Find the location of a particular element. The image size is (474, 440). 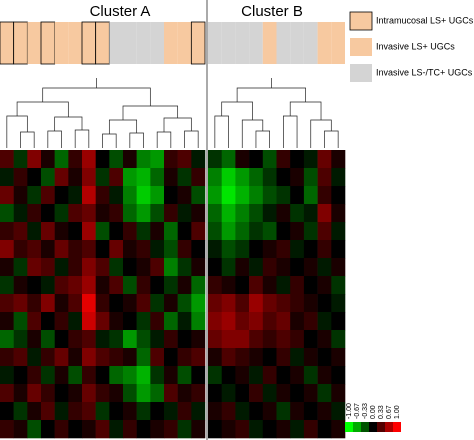

color-key-label: 1.00 is located at coordinates (397, 412).